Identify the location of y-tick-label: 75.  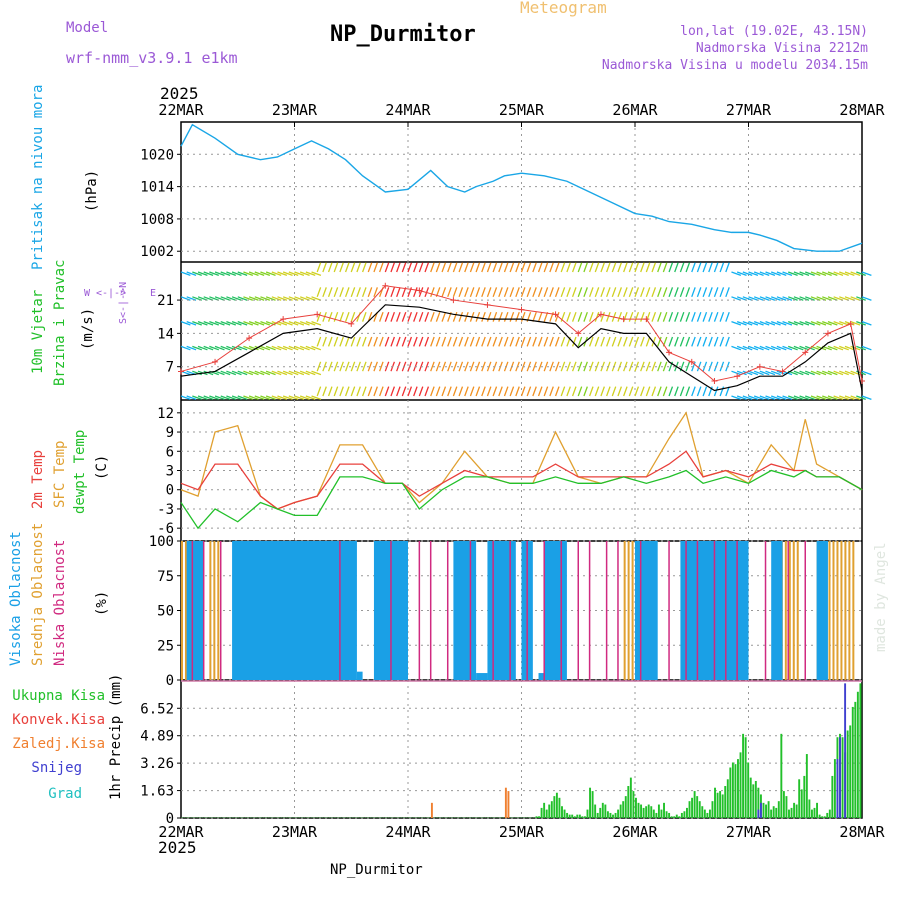
(165, 577).